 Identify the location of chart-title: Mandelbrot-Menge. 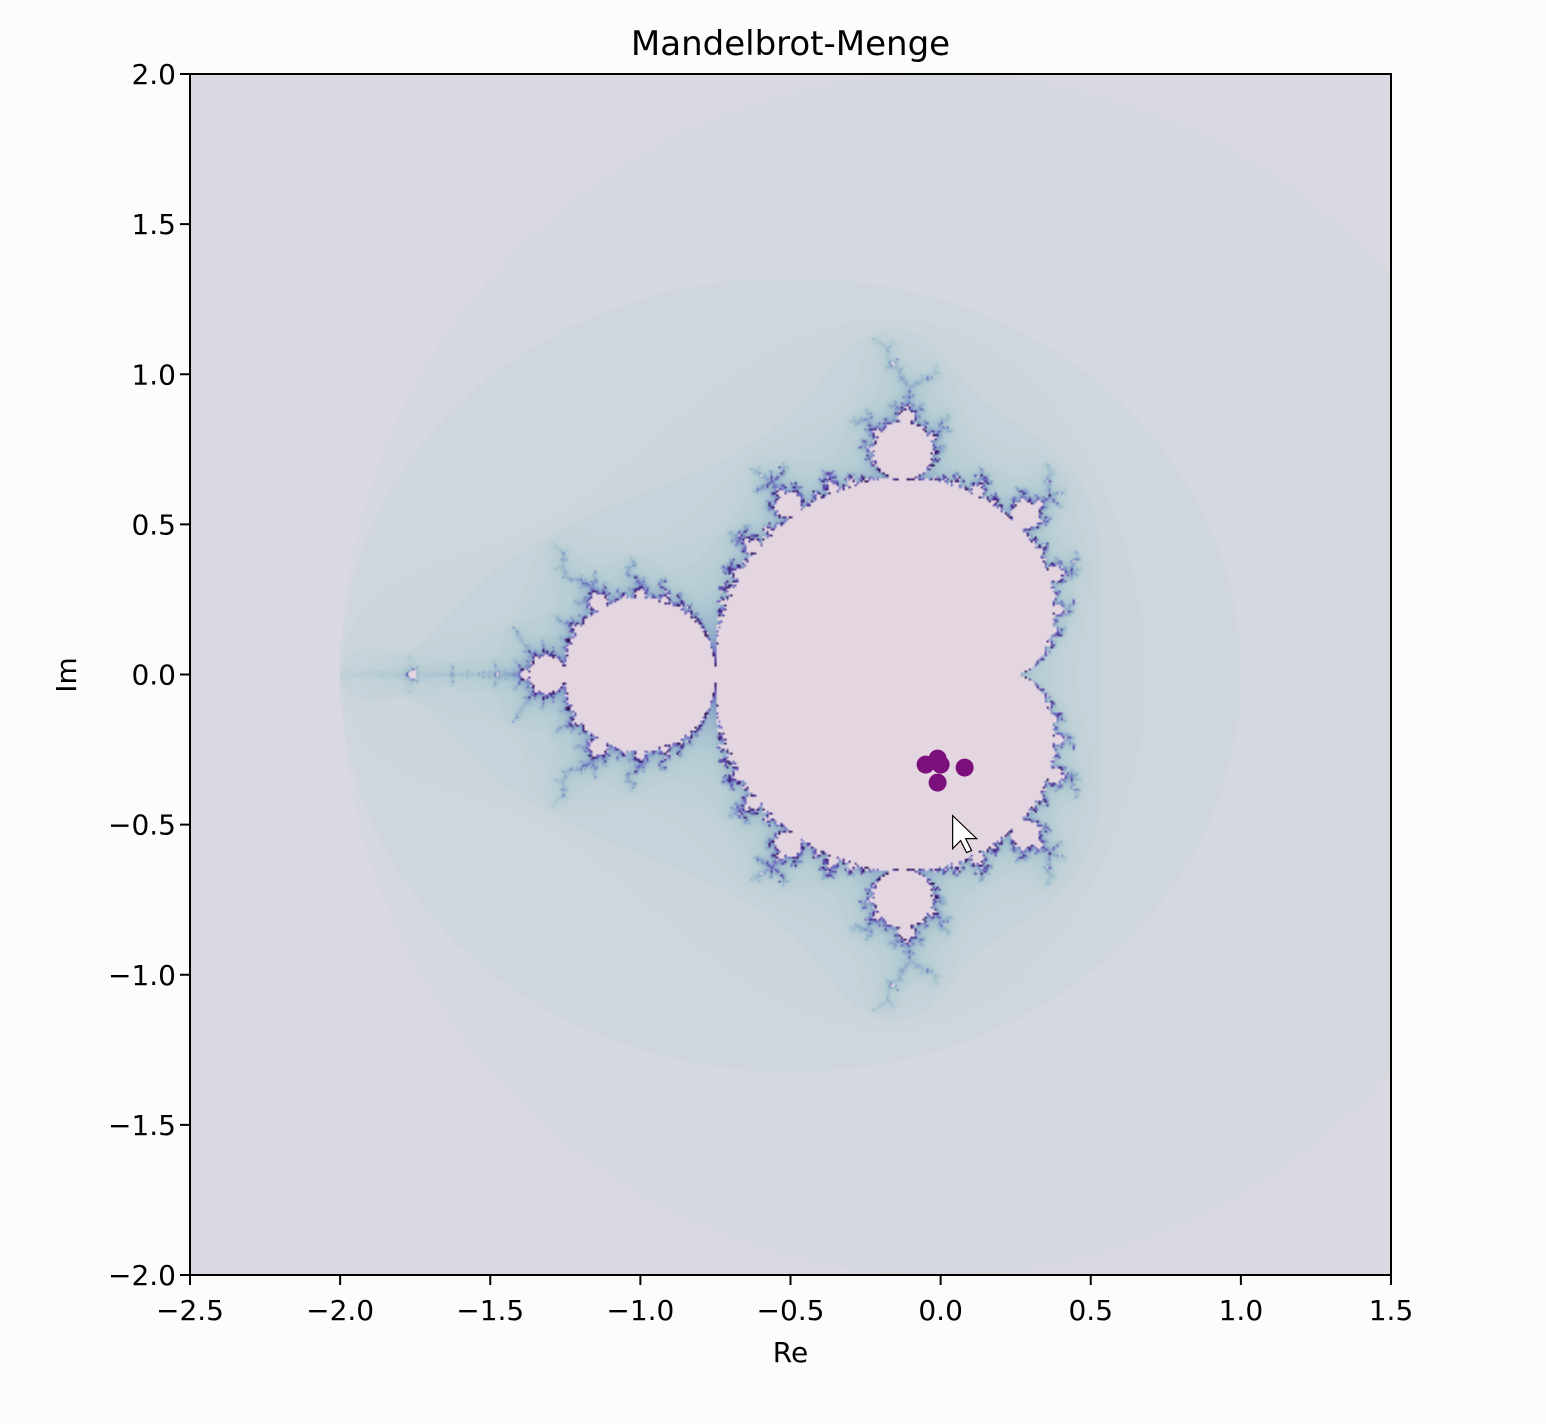
(790, 44).